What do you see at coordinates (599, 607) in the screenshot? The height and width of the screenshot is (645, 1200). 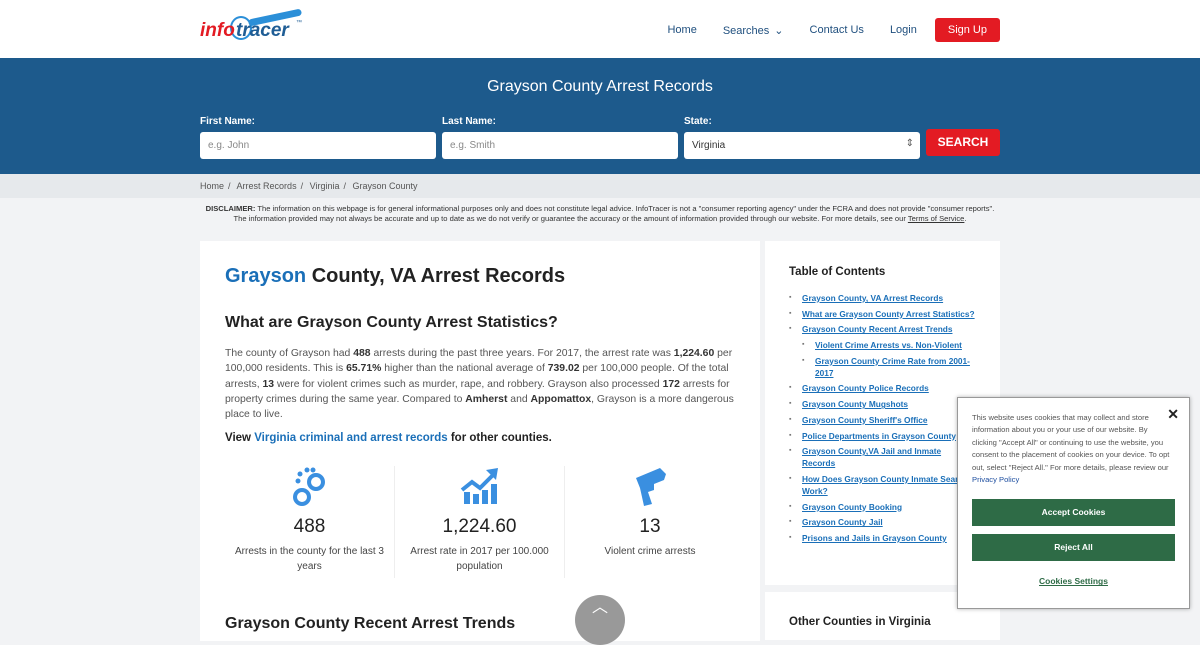 I see `chevron-up-icon: ︿` at bounding box center [599, 607].